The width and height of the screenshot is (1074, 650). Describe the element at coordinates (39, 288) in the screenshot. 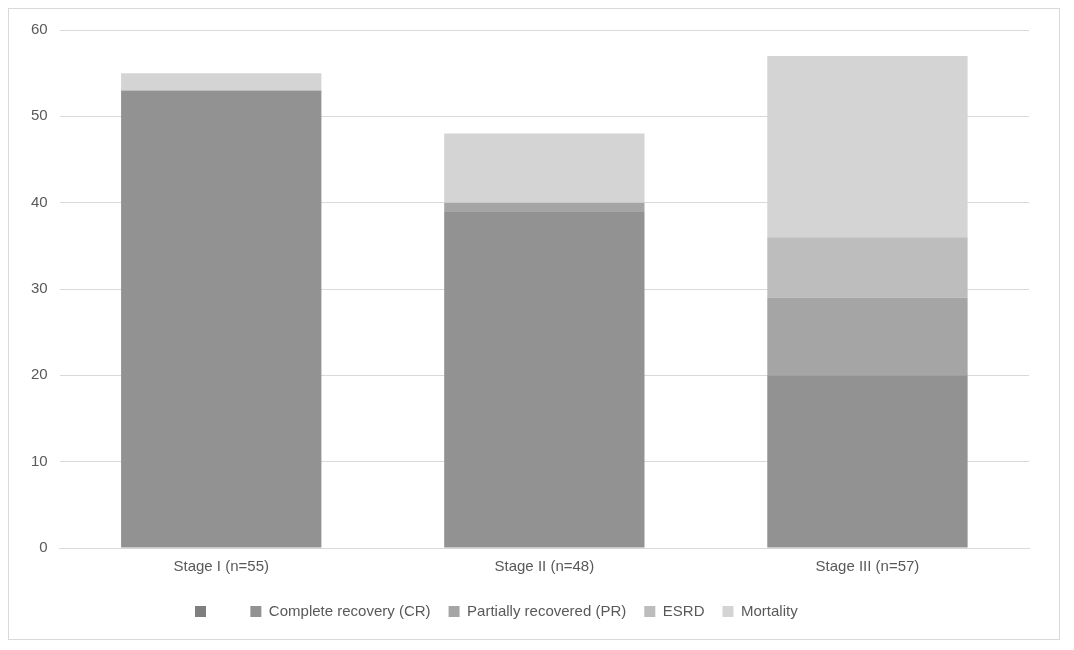

I see `y-tick-label: 30` at that location.